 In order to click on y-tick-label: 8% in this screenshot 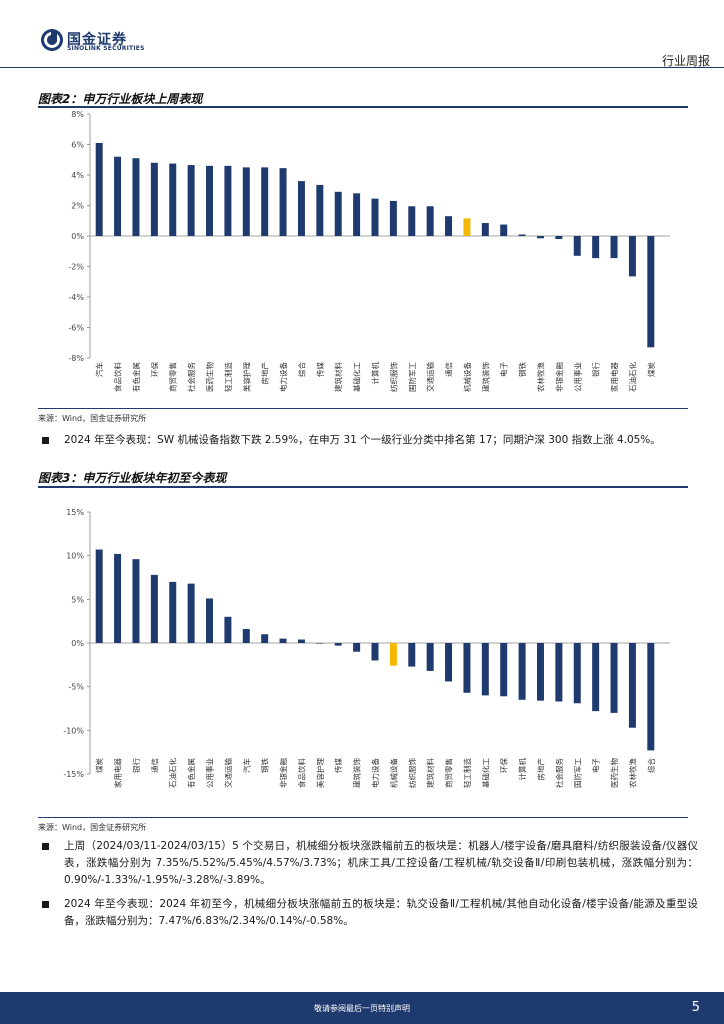, I will do `click(77, 114)`.